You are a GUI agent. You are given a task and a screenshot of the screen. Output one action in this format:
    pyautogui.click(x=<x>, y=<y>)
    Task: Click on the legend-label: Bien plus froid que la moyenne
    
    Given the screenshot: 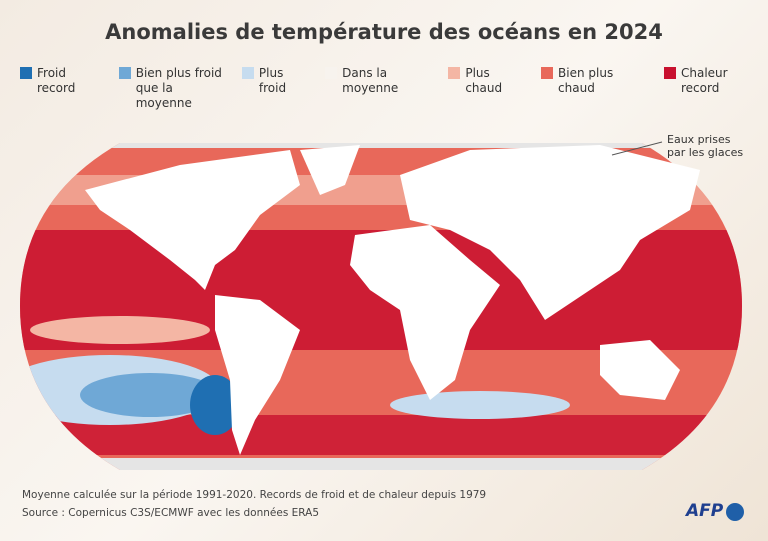 What is the action you would take?
    pyautogui.click(x=178, y=88)
    